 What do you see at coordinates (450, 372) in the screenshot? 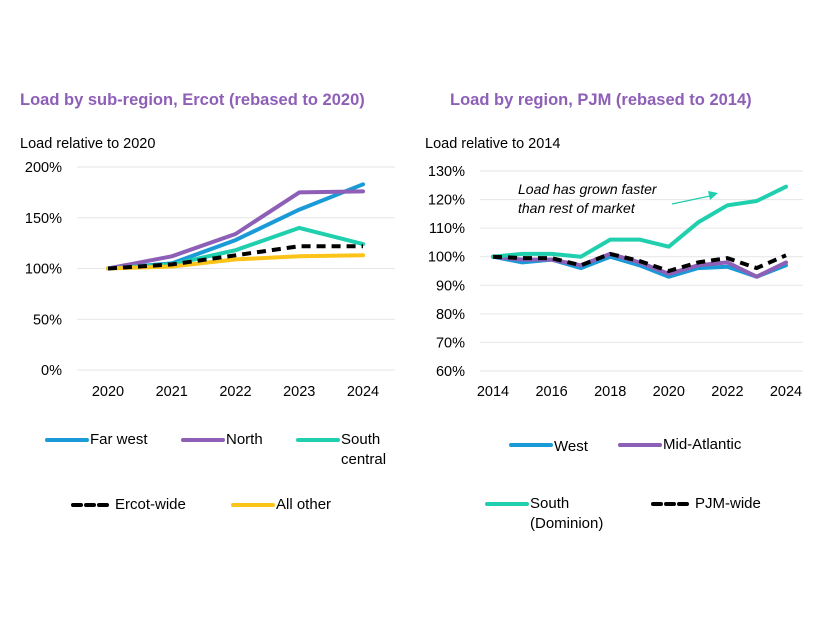
I see `y-tick-label: 60%` at bounding box center [450, 372].